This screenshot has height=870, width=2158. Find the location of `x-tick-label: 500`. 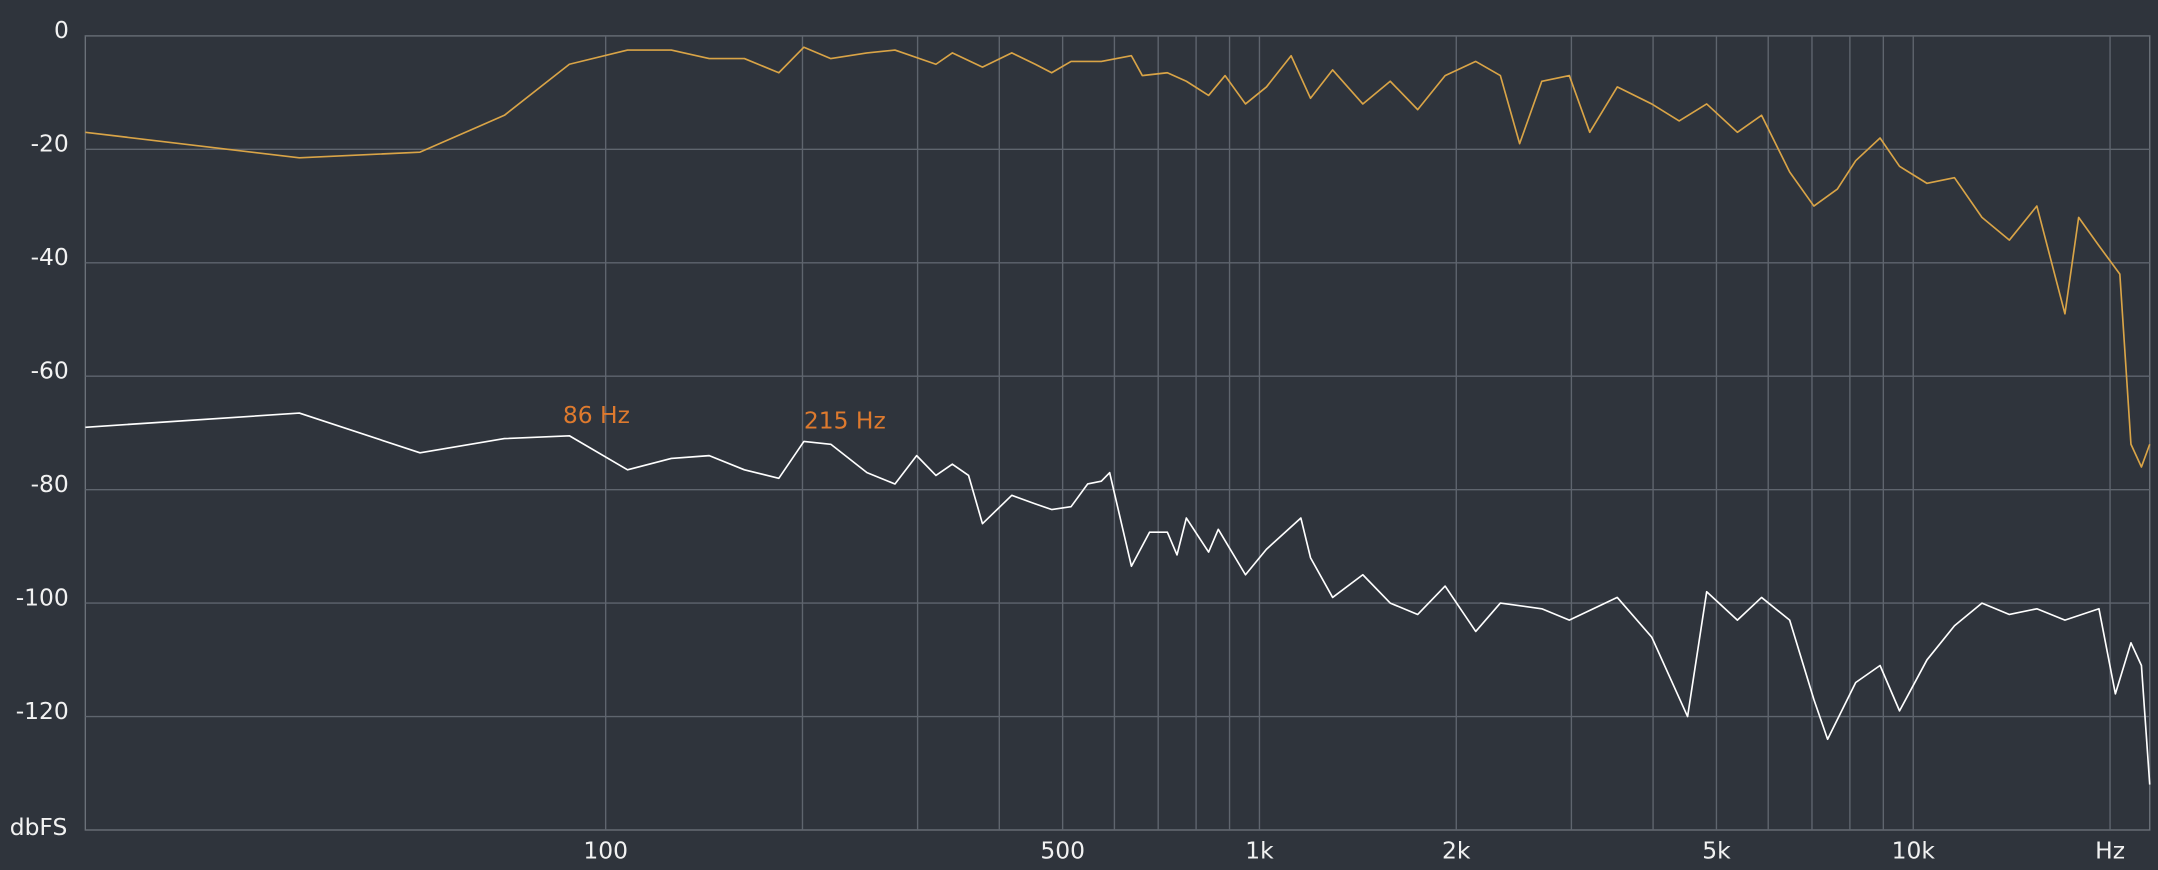

x-tick-label: 500 is located at coordinates (1062, 851).